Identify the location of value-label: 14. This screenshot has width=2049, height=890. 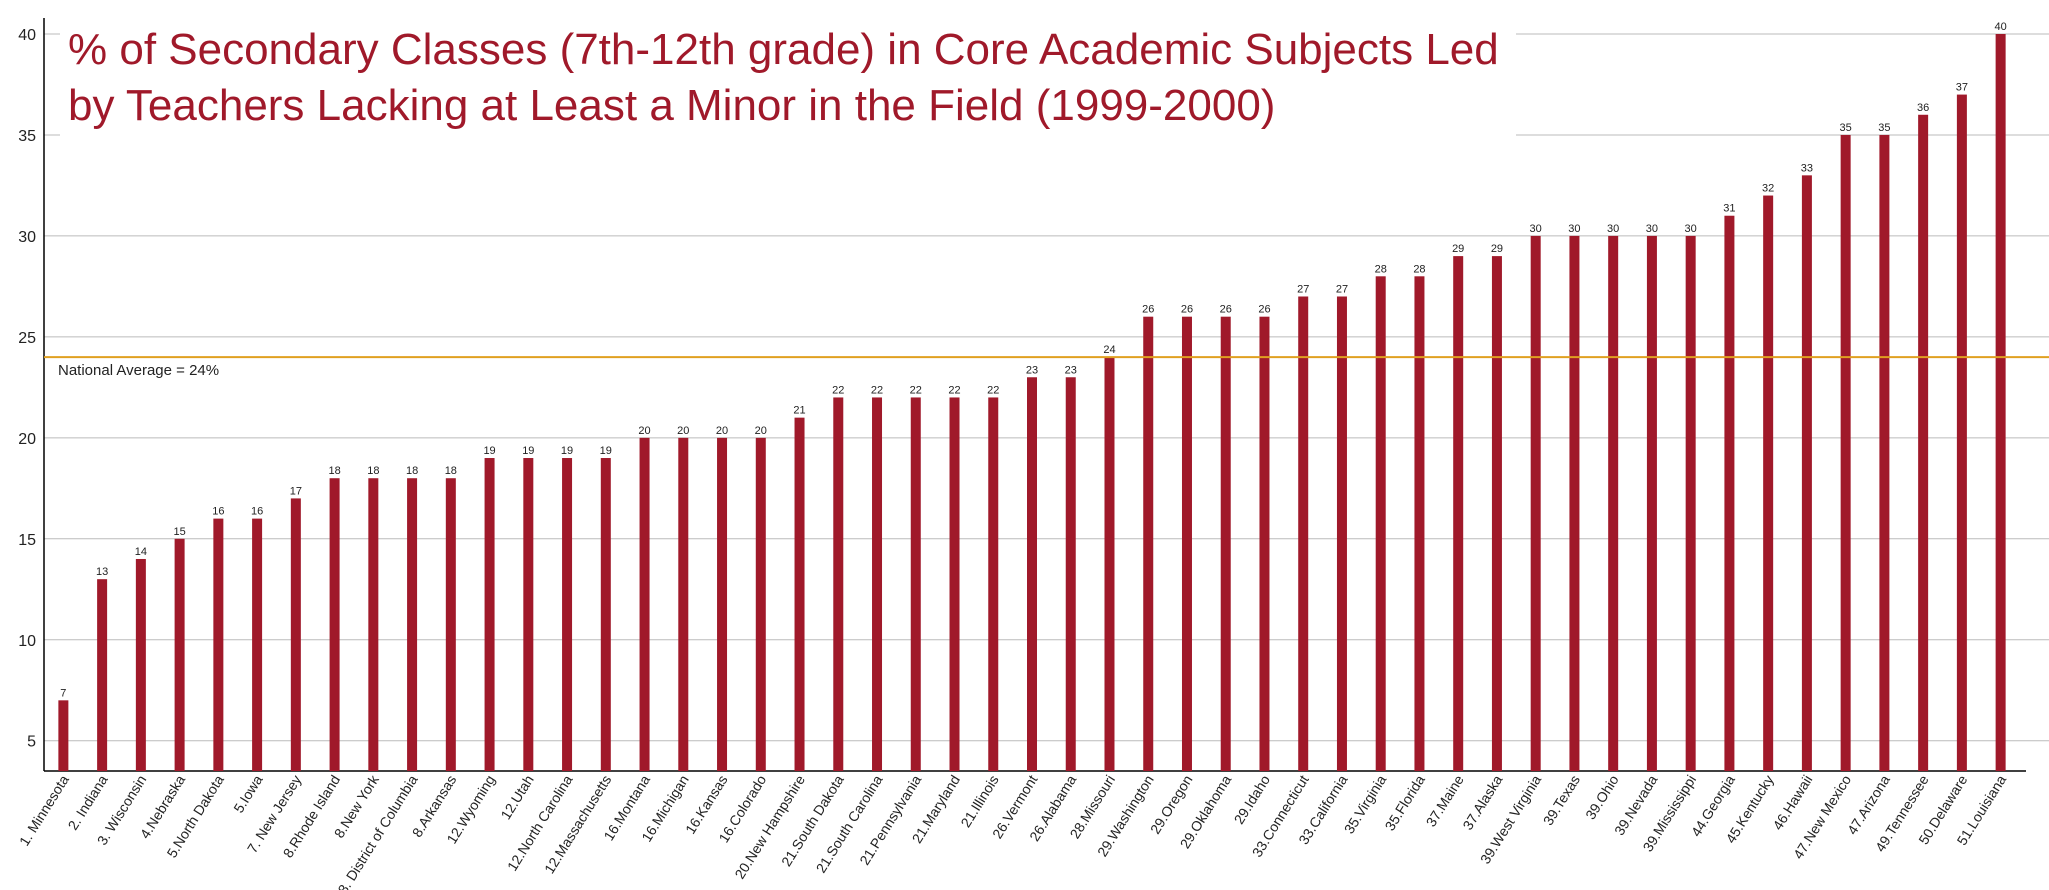
(141, 552).